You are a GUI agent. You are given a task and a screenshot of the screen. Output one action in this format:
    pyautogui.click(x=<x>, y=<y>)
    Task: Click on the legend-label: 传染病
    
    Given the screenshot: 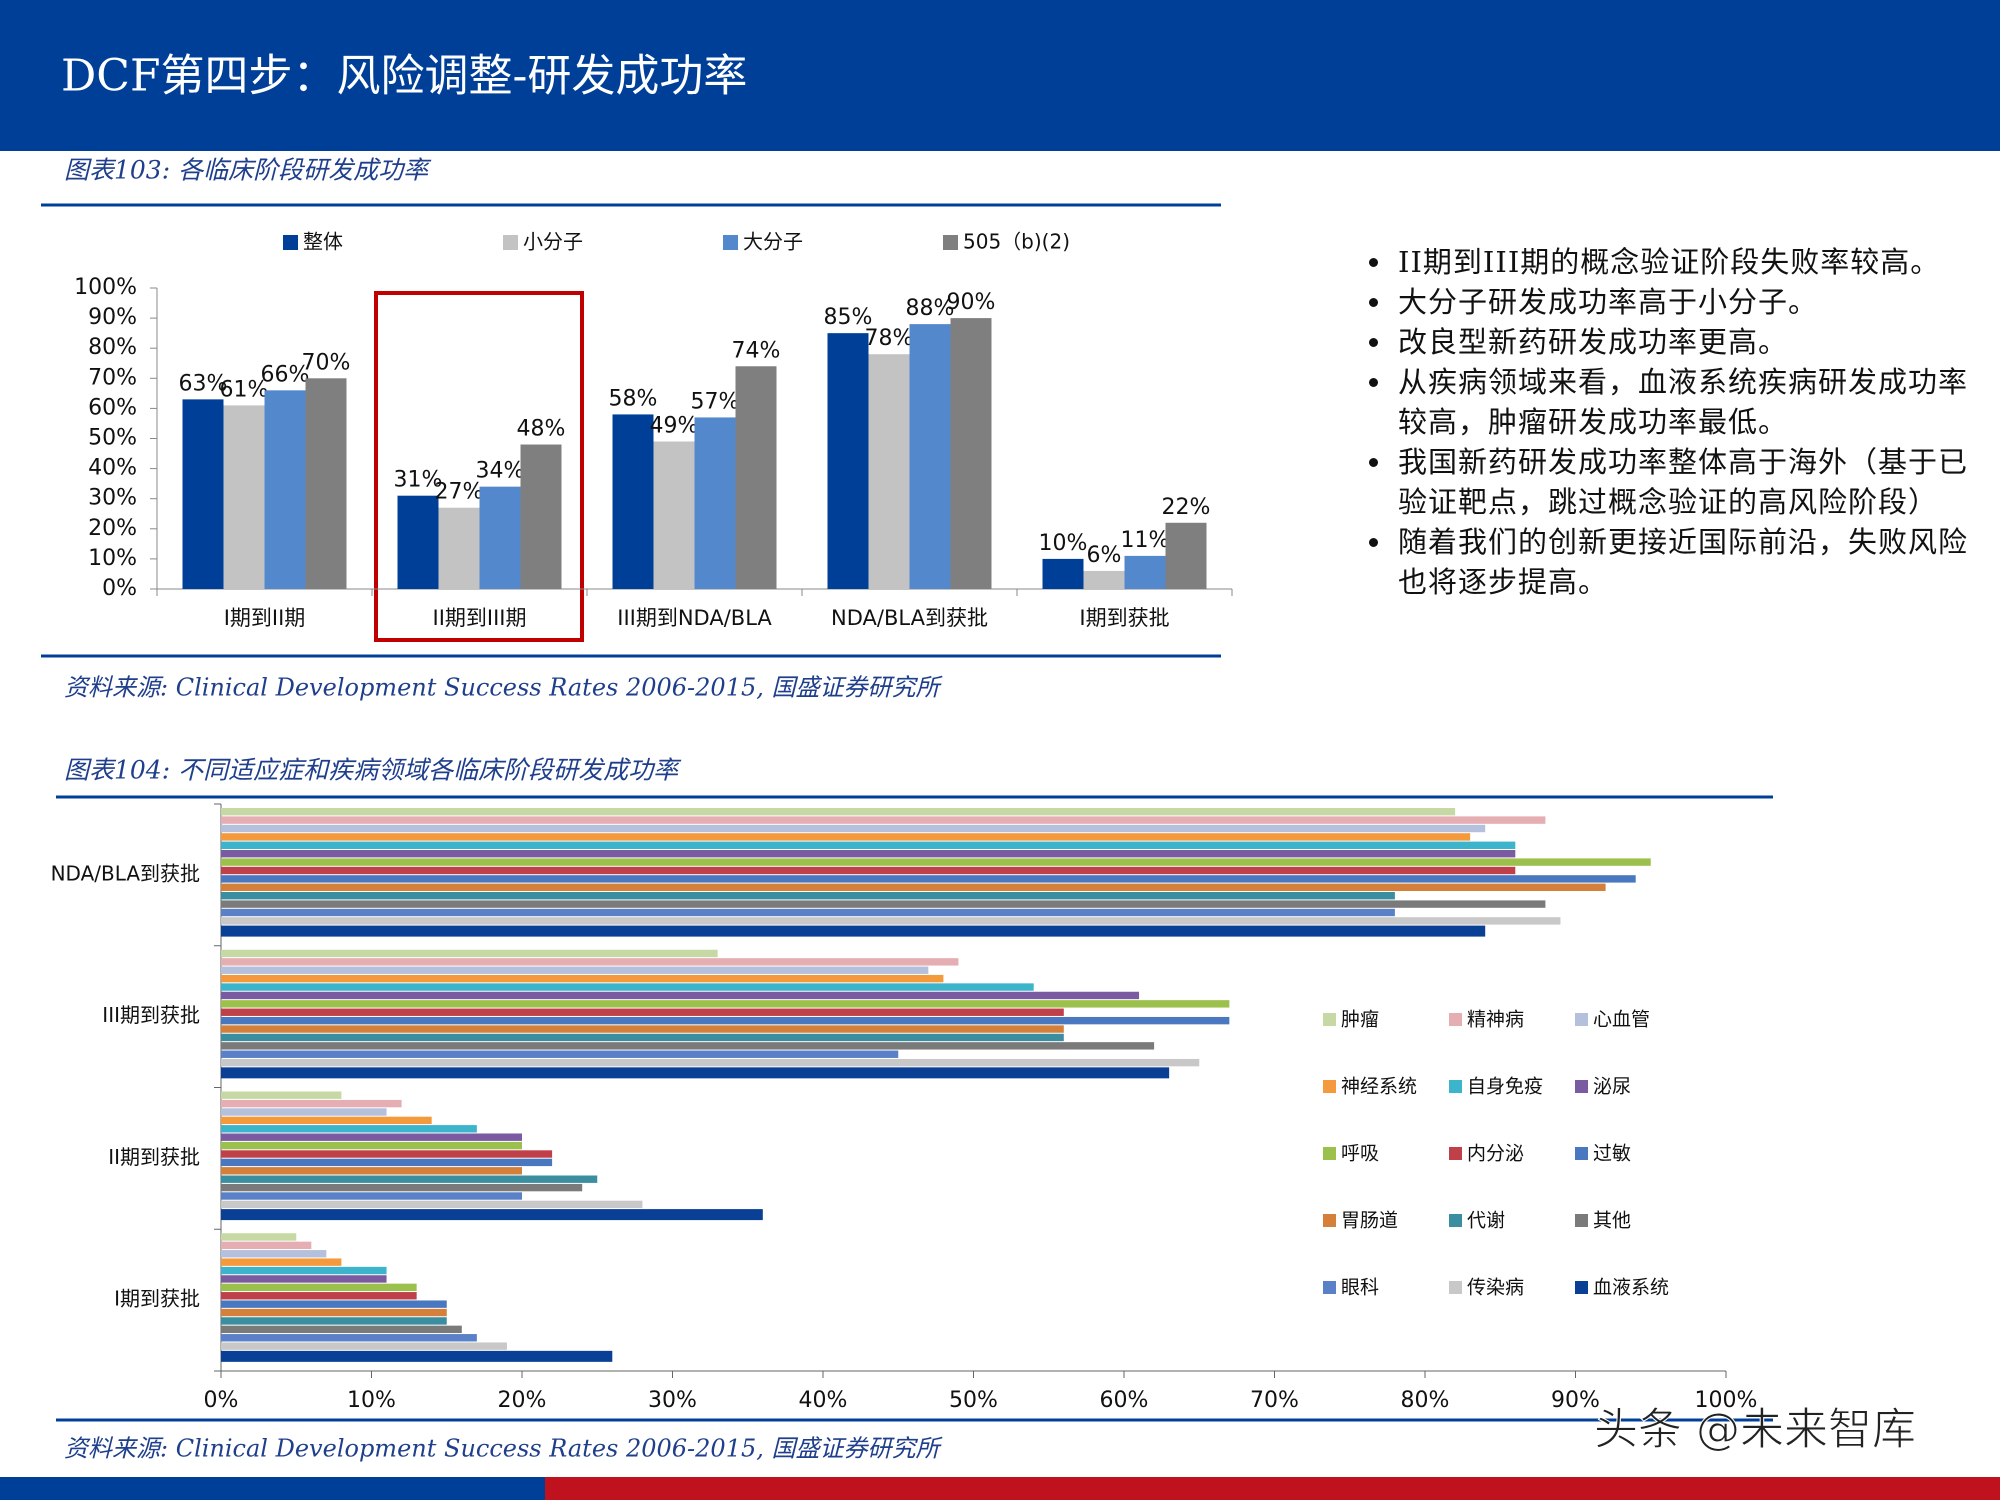 What is the action you would take?
    pyautogui.click(x=1495, y=1288)
    